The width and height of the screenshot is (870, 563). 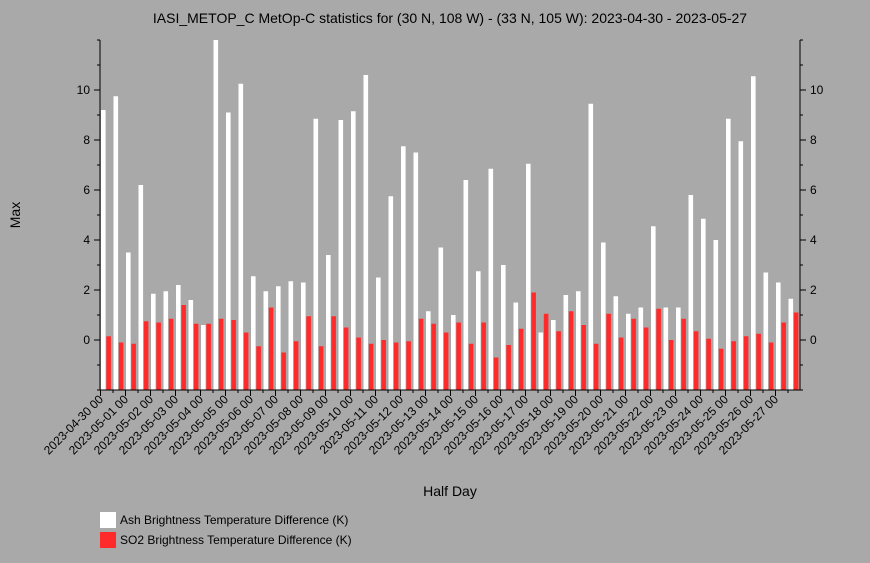 I want to click on y-tick-label-left: 2, so click(x=86, y=290).